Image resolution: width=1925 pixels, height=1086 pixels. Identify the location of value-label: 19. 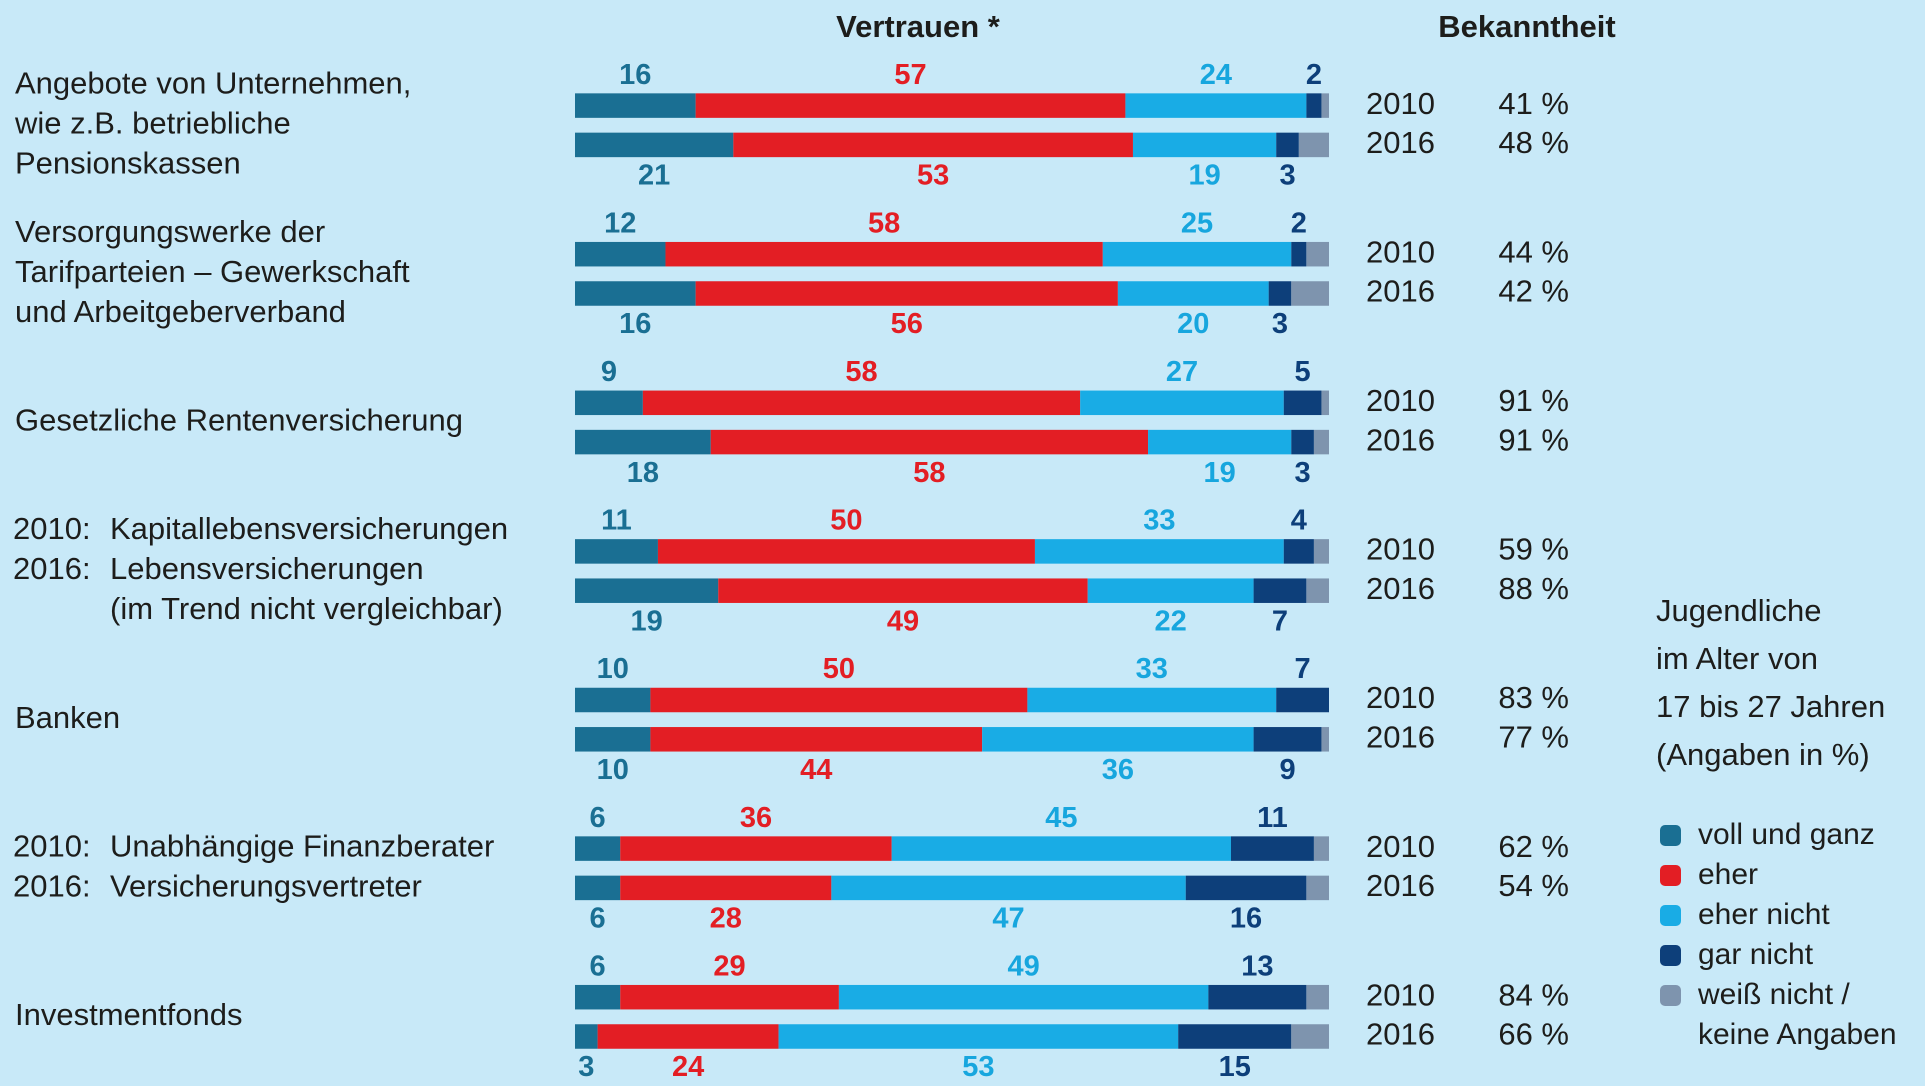
(1204, 176).